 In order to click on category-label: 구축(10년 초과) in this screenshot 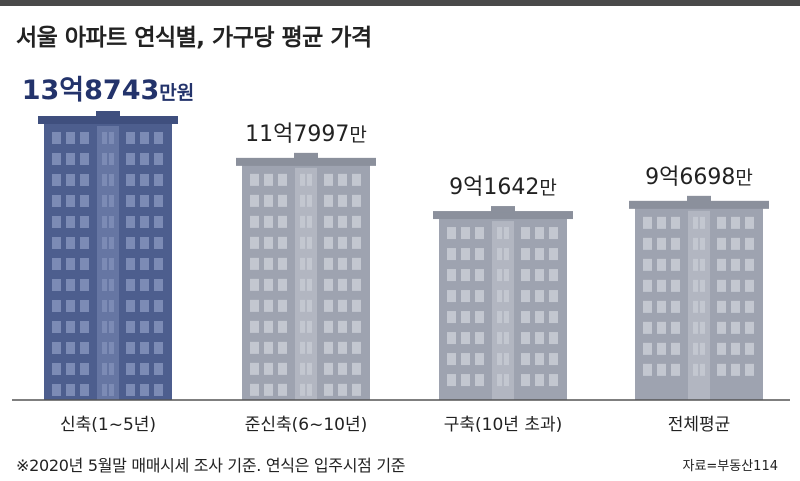, I will do `click(503, 425)`.